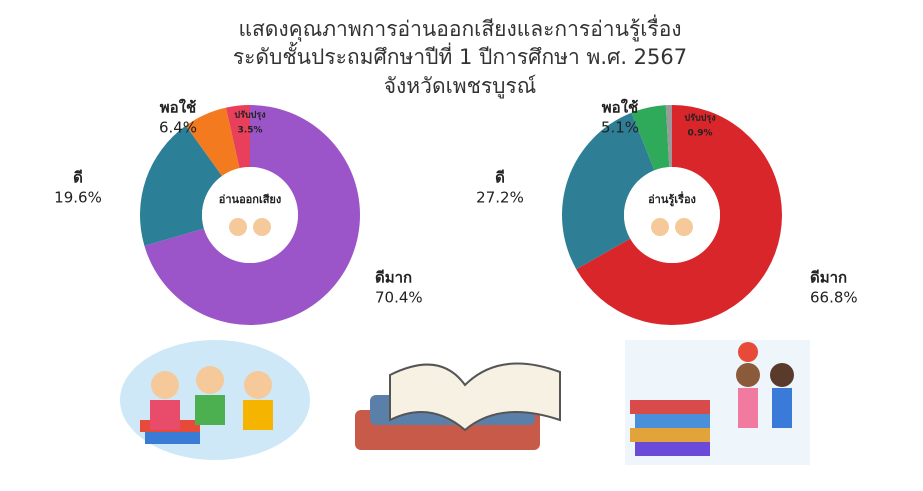 The height and width of the screenshot is (491, 923). What do you see at coordinates (460, 86) in the screenshot?
I see `title-line: จังหวัดเพชรบูรณ์` at bounding box center [460, 86].